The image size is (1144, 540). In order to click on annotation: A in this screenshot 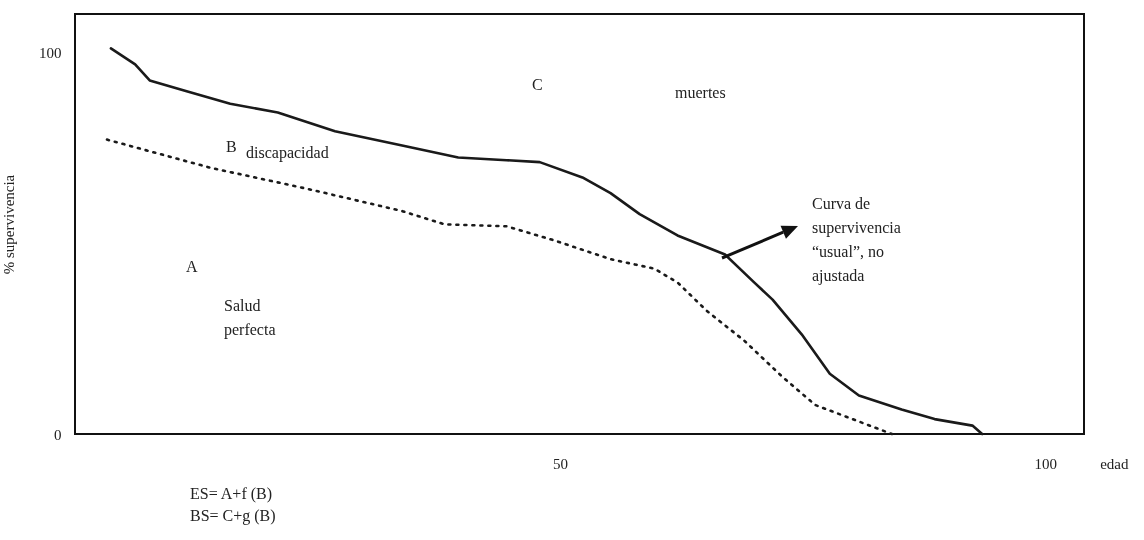, I will do `click(192, 266)`.